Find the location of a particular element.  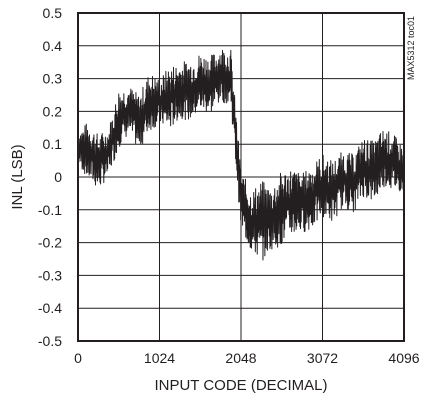

y-tick-label: -0.3 is located at coordinates (50, 275).